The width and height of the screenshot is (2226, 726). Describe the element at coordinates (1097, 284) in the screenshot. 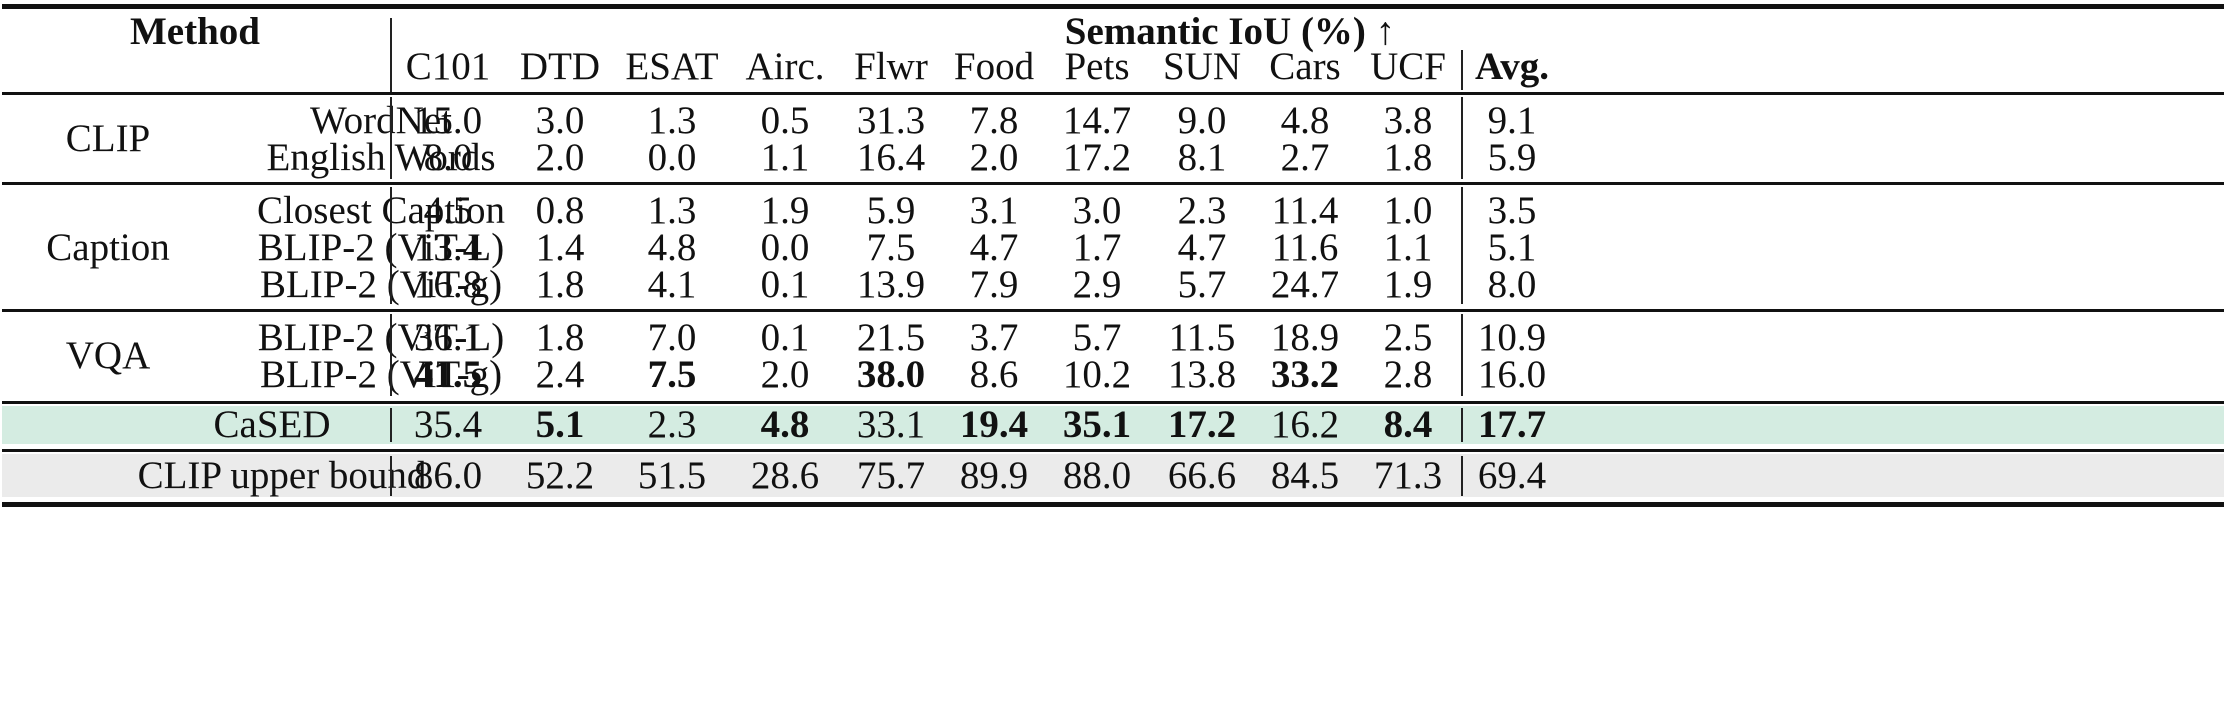

I see `value-cell: 2.9` at that location.